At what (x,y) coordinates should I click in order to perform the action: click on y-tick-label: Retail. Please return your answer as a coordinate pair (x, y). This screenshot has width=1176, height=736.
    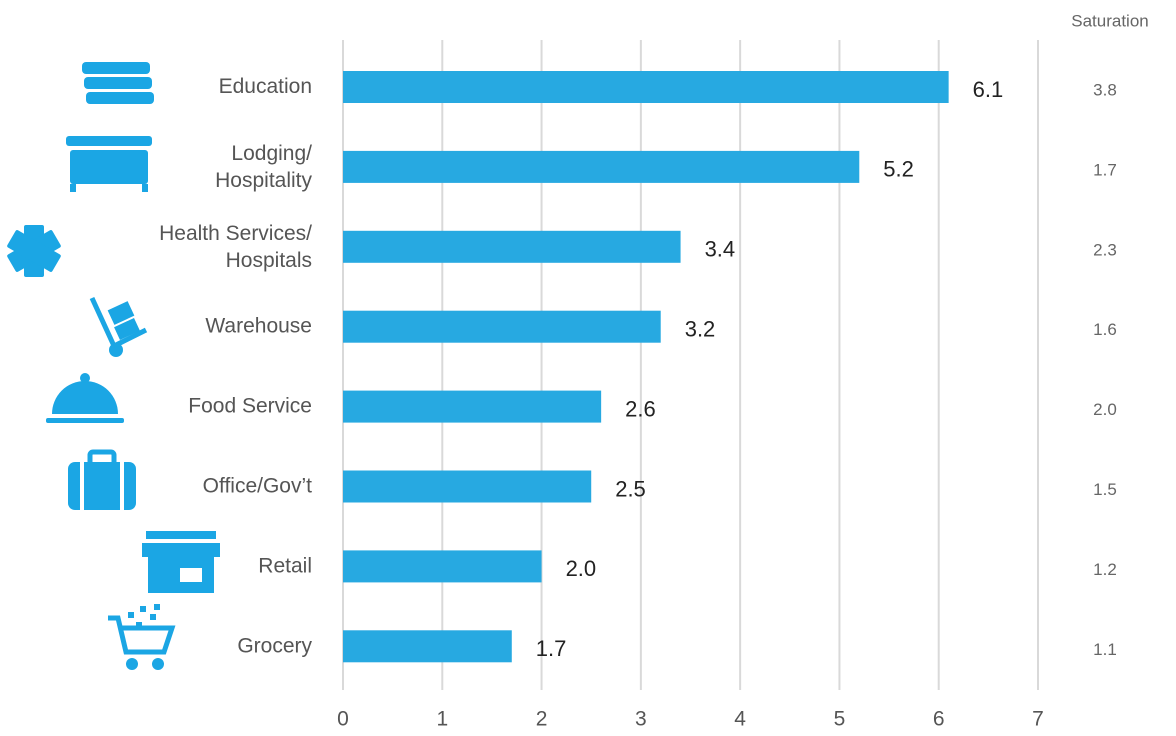
    Looking at the image, I should click on (285, 565).